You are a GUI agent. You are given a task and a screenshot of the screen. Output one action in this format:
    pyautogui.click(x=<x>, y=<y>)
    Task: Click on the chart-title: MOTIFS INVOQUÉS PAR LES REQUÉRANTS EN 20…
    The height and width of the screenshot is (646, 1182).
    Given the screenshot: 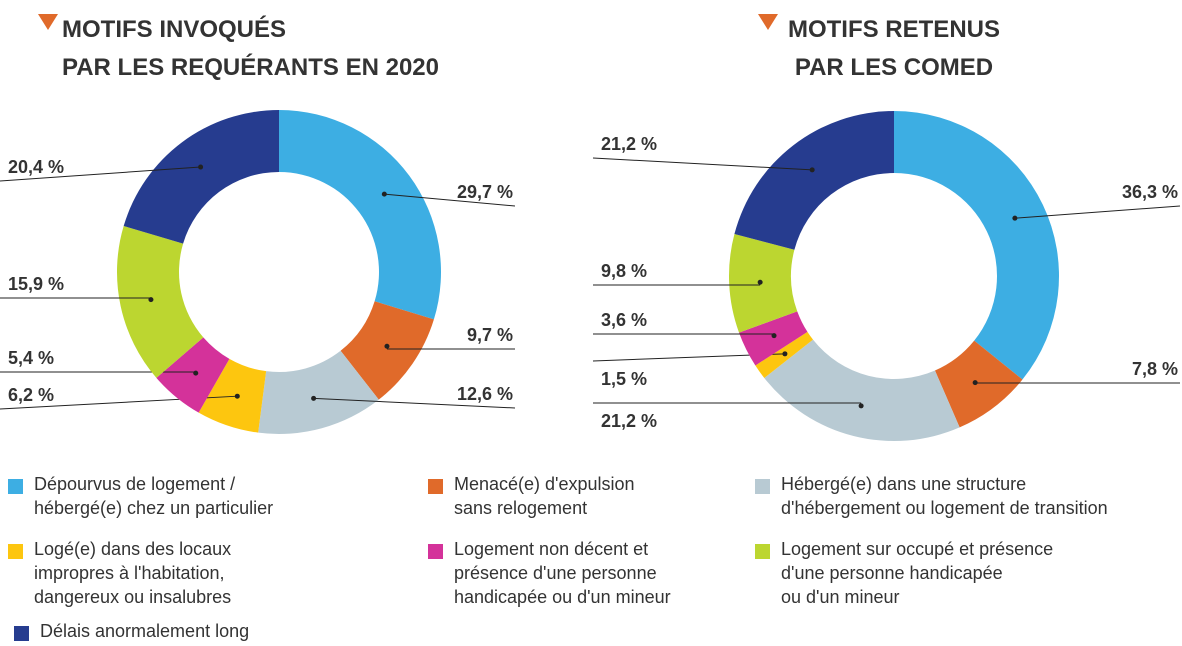 What is the action you would take?
    pyautogui.click(x=250, y=48)
    